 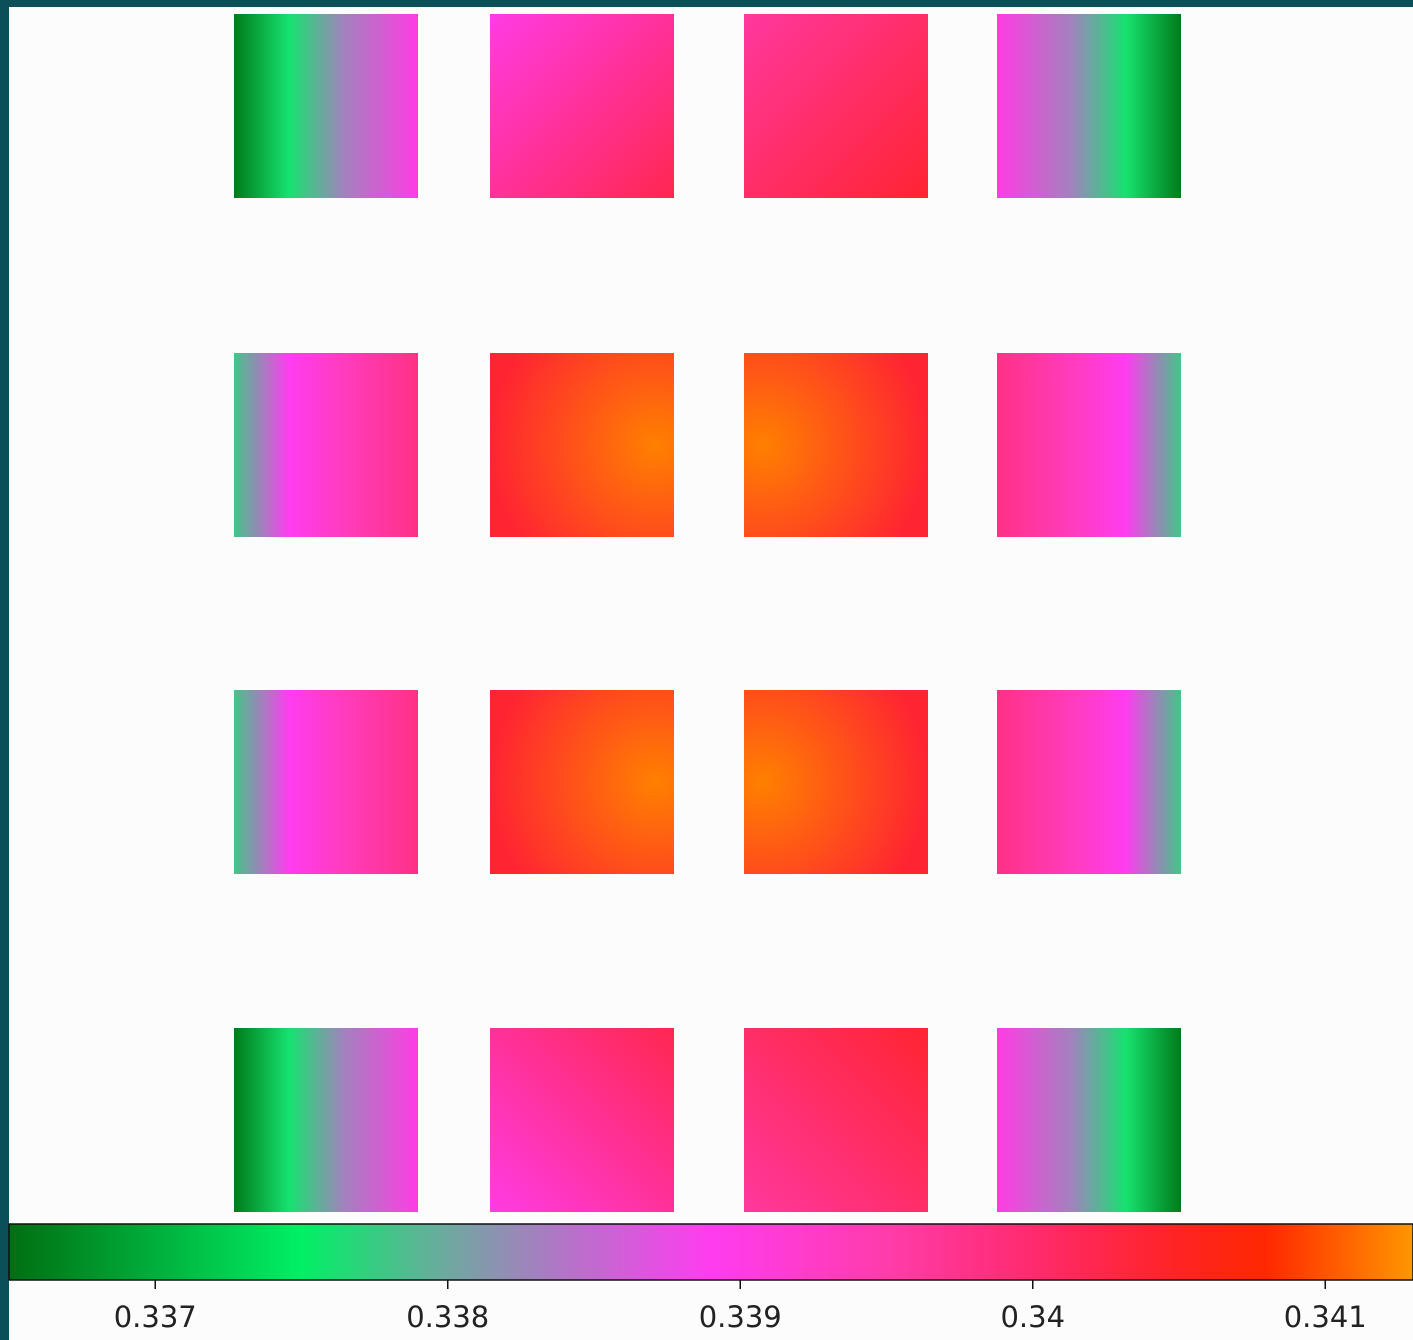 What do you see at coordinates (1032, 1317) in the screenshot?
I see `colorbar-tick-label: 0.34` at bounding box center [1032, 1317].